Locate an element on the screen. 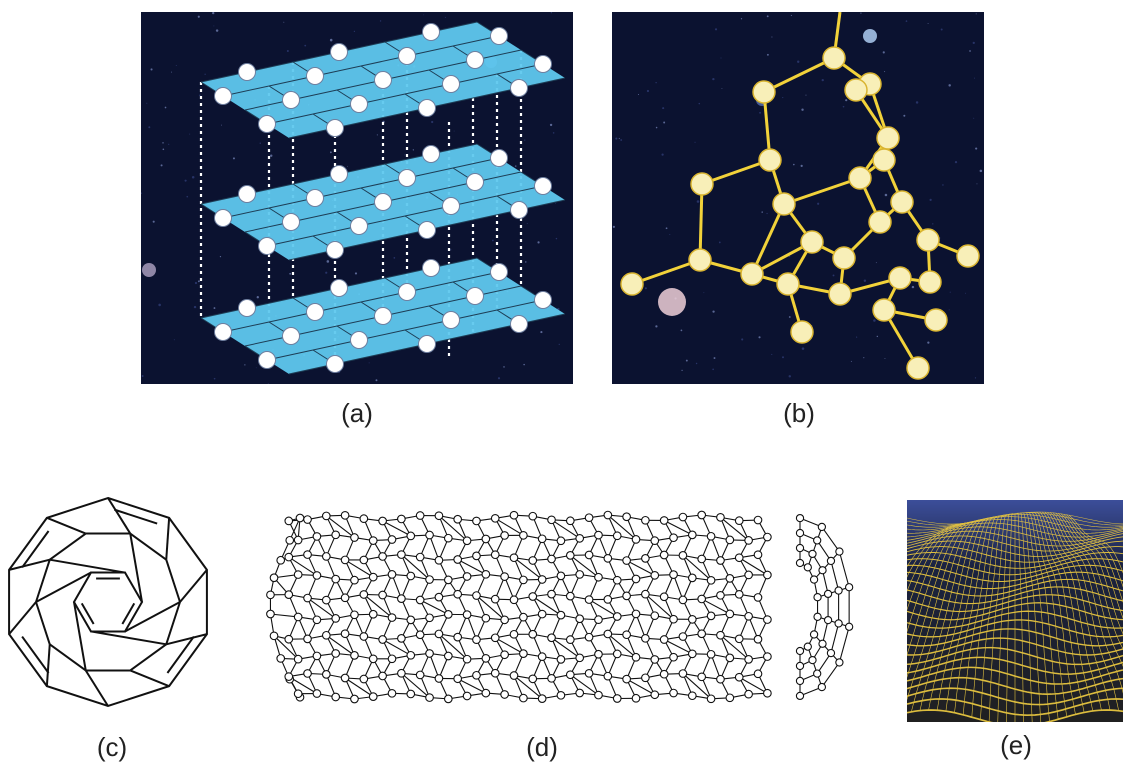  caption-a: (a) is located at coordinates (357, 413).